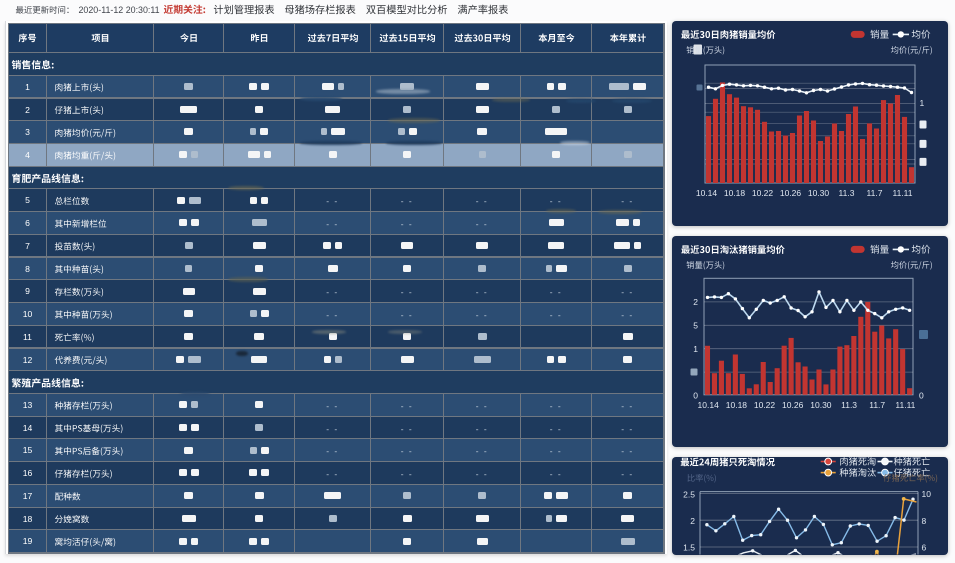 This screenshot has height=563, width=955. What do you see at coordinates (695, 326) in the screenshot?
I see `svg-text: 5` at bounding box center [695, 326].